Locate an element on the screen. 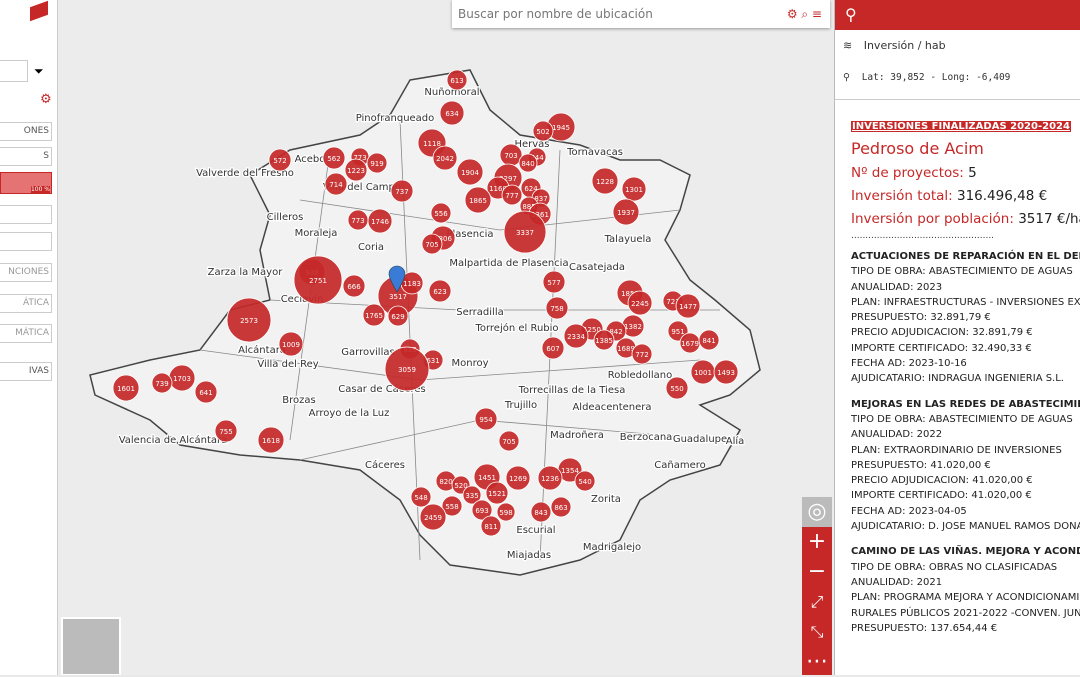 This screenshot has height=677, width=1080. option: IVAS is located at coordinates (26, 371).